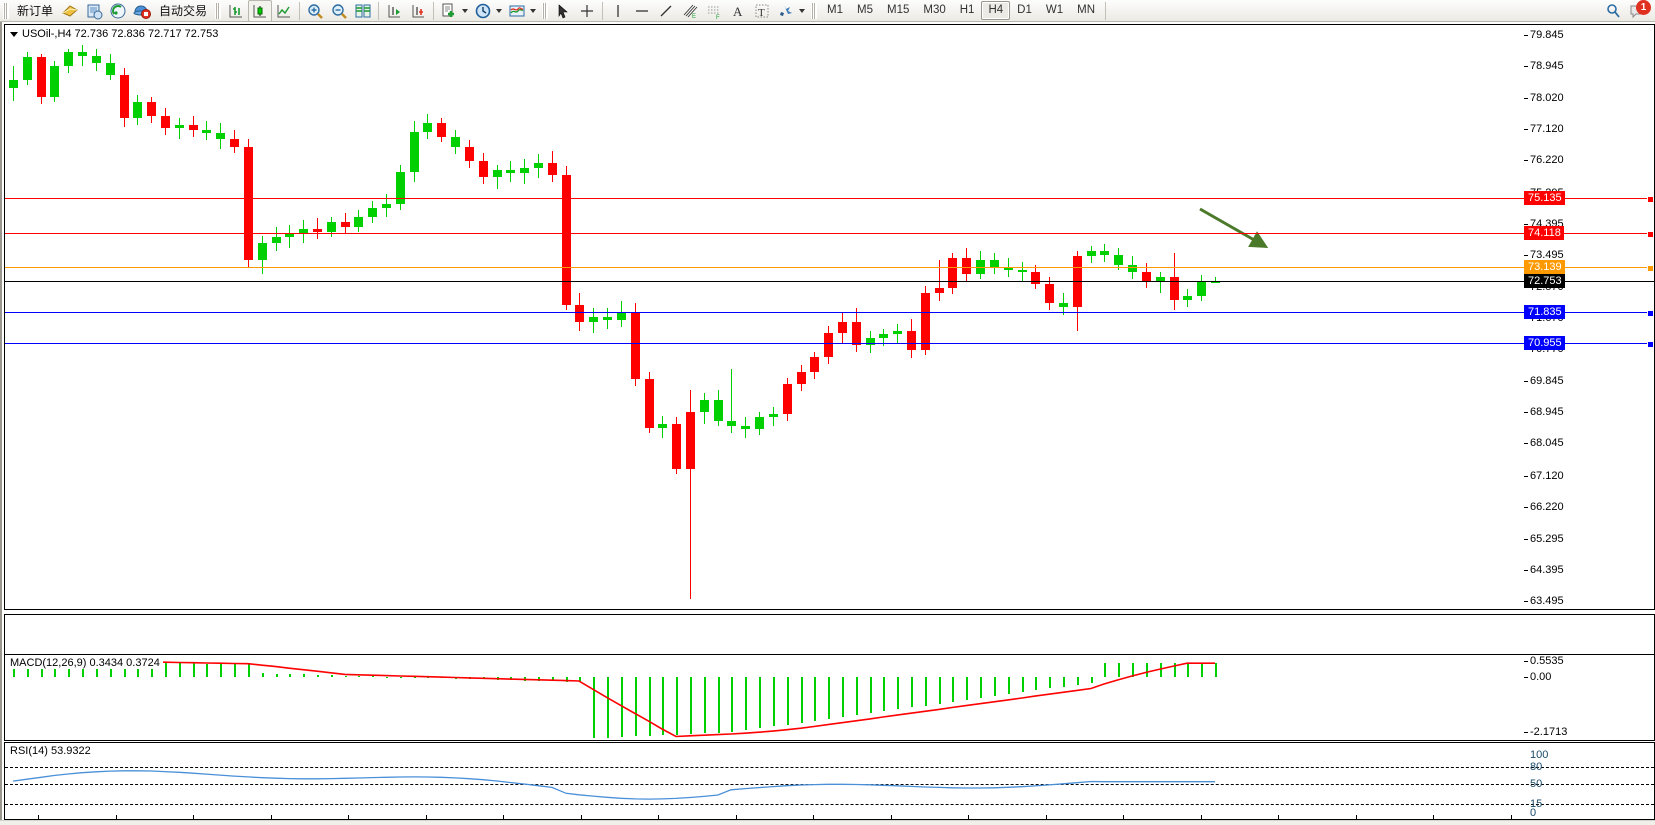 This screenshot has width=1655, height=825. I want to click on chart-shift-icon, so click(418, 11).